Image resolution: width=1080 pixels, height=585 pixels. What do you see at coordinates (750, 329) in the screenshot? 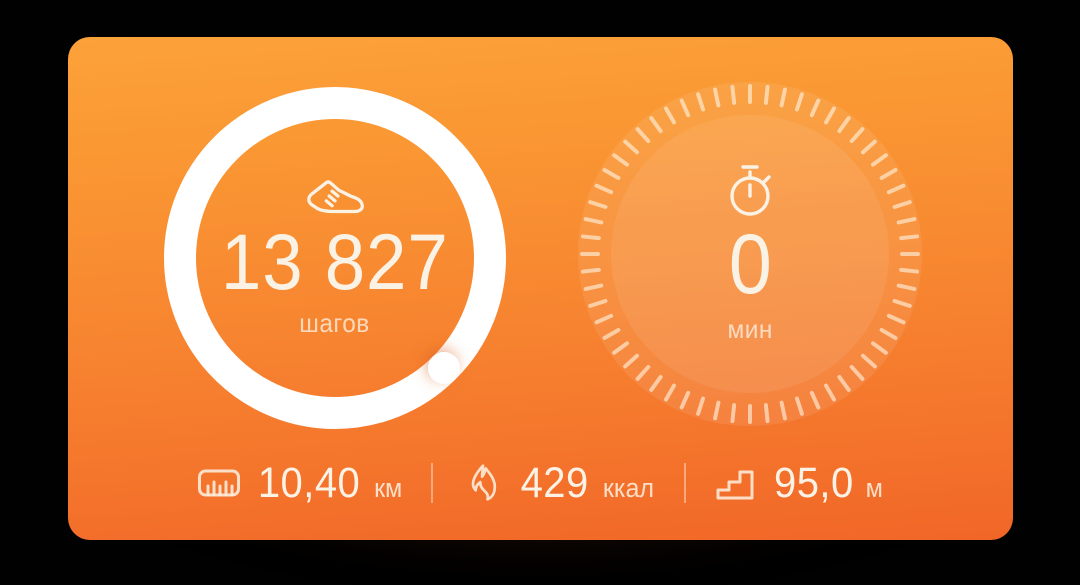
I see `timer-label: мин` at bounding box center [750, 329].